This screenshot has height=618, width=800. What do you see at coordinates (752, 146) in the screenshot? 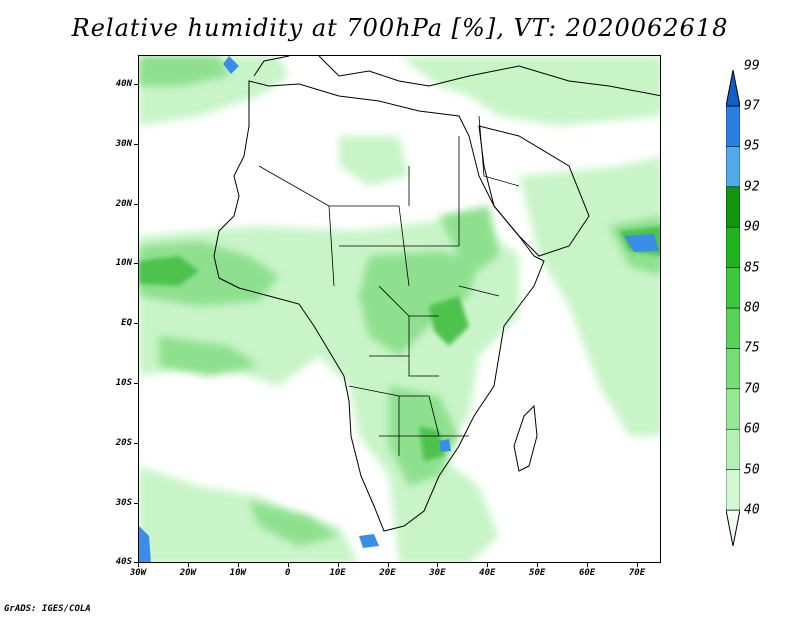
I see `colorbar-label: 95` at bounding box center [752, 146].